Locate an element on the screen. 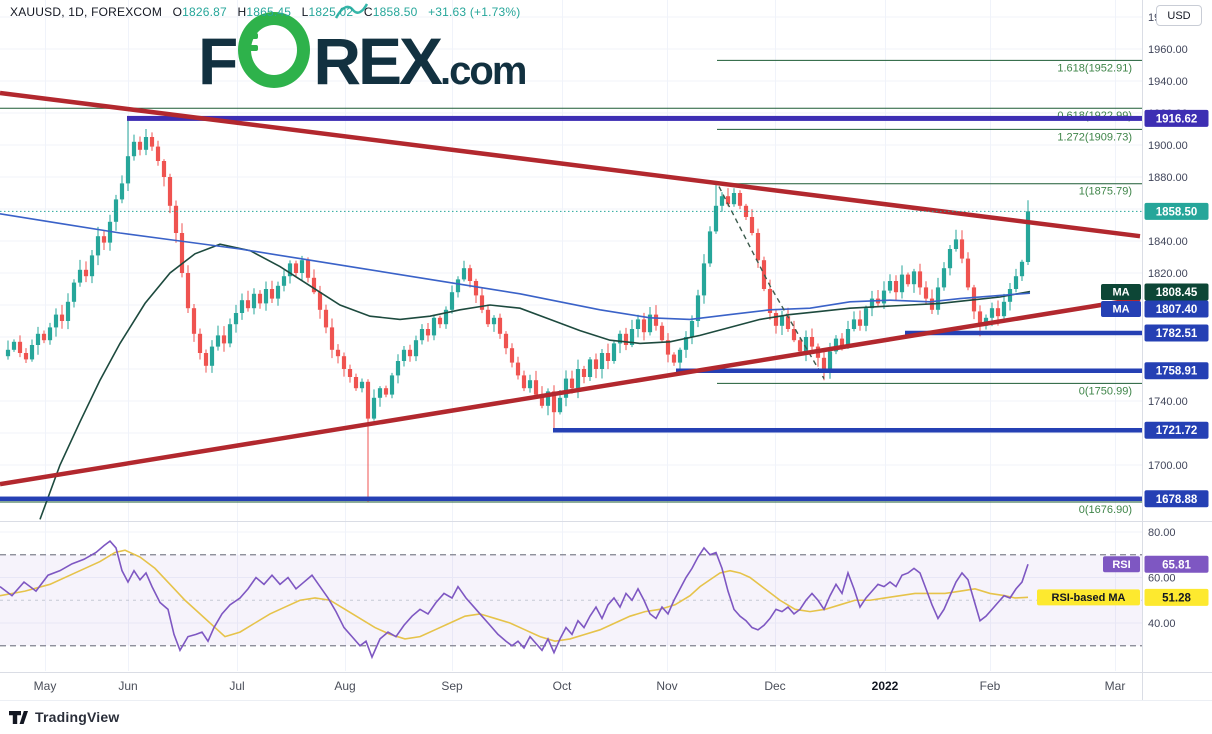  axis-corner is located at coordinates (1177, 686).